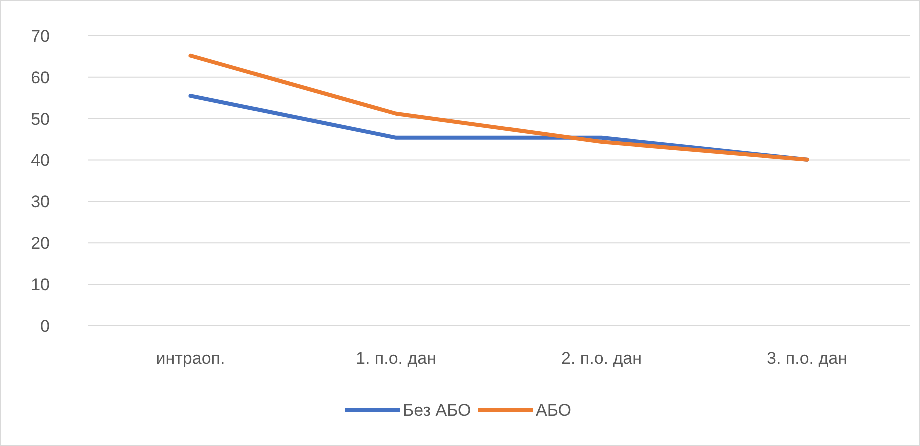 This screenshot has height=446, width=920. I want to click on y-tick-label: 30, so click(40, 202).